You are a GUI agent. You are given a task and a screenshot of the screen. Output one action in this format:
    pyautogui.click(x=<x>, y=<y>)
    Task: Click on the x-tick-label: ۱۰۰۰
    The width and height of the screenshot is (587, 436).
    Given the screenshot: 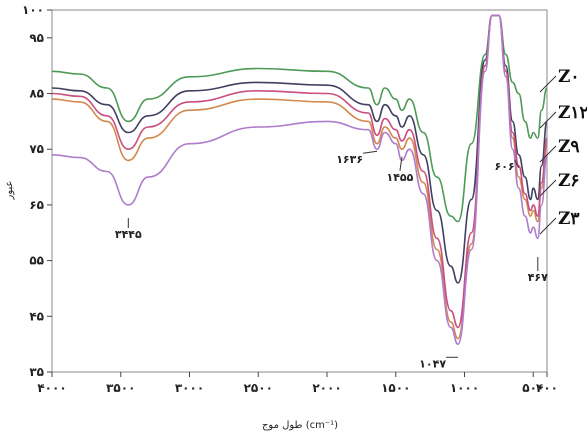 What is the action you would take?
    pyautogui.click(x=464, y=388)
    